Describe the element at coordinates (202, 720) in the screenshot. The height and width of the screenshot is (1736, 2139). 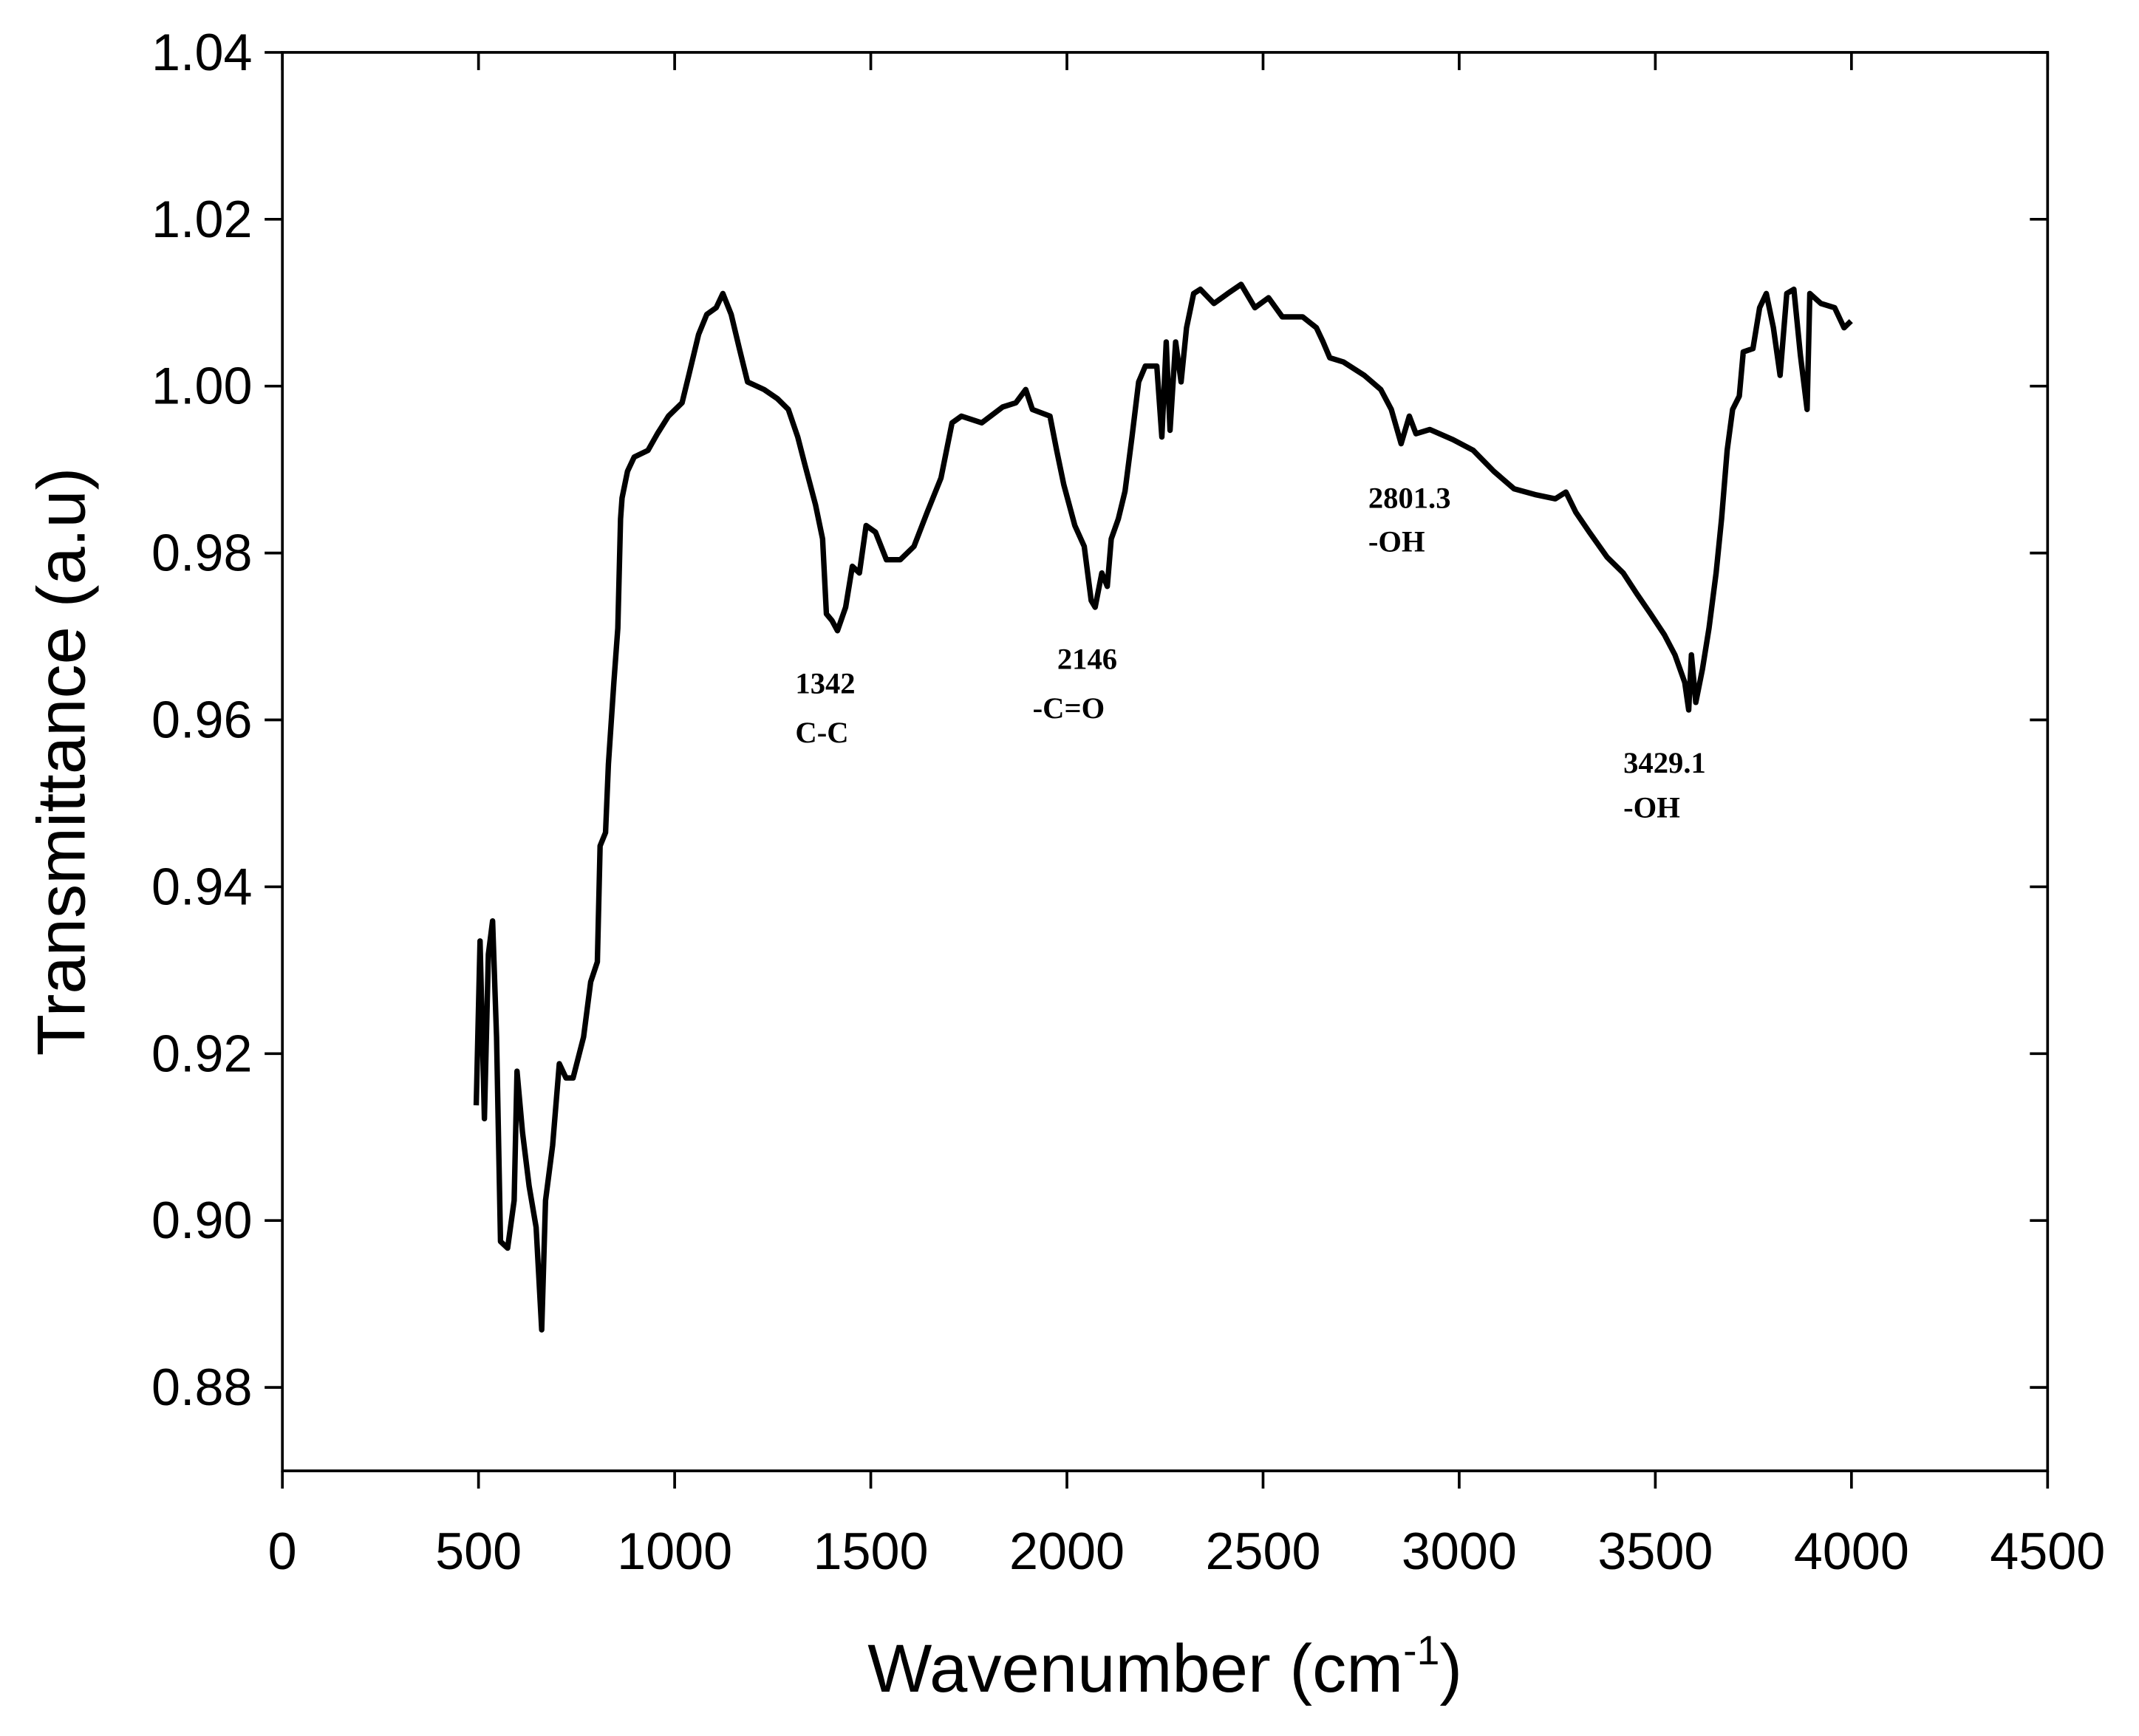
I see `y-tick-label: 0.96` at that location.